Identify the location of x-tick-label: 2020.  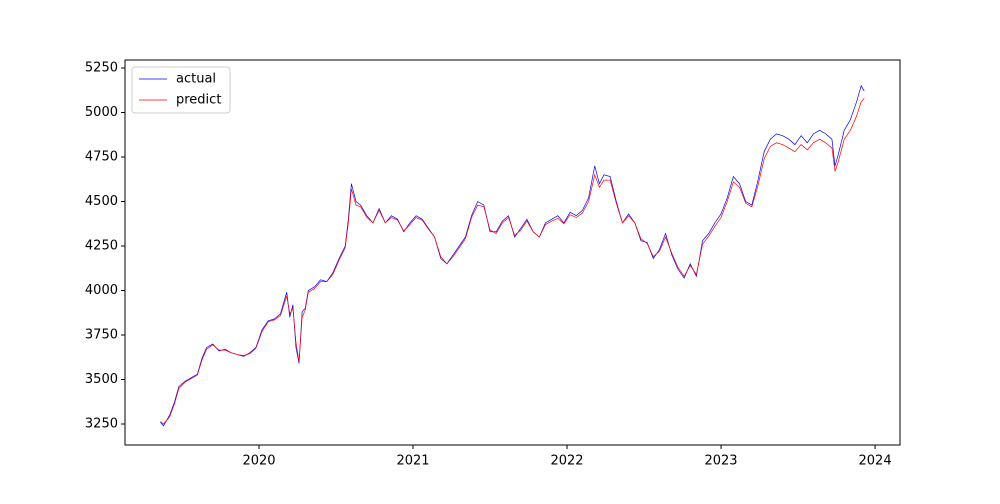
(258, 461).